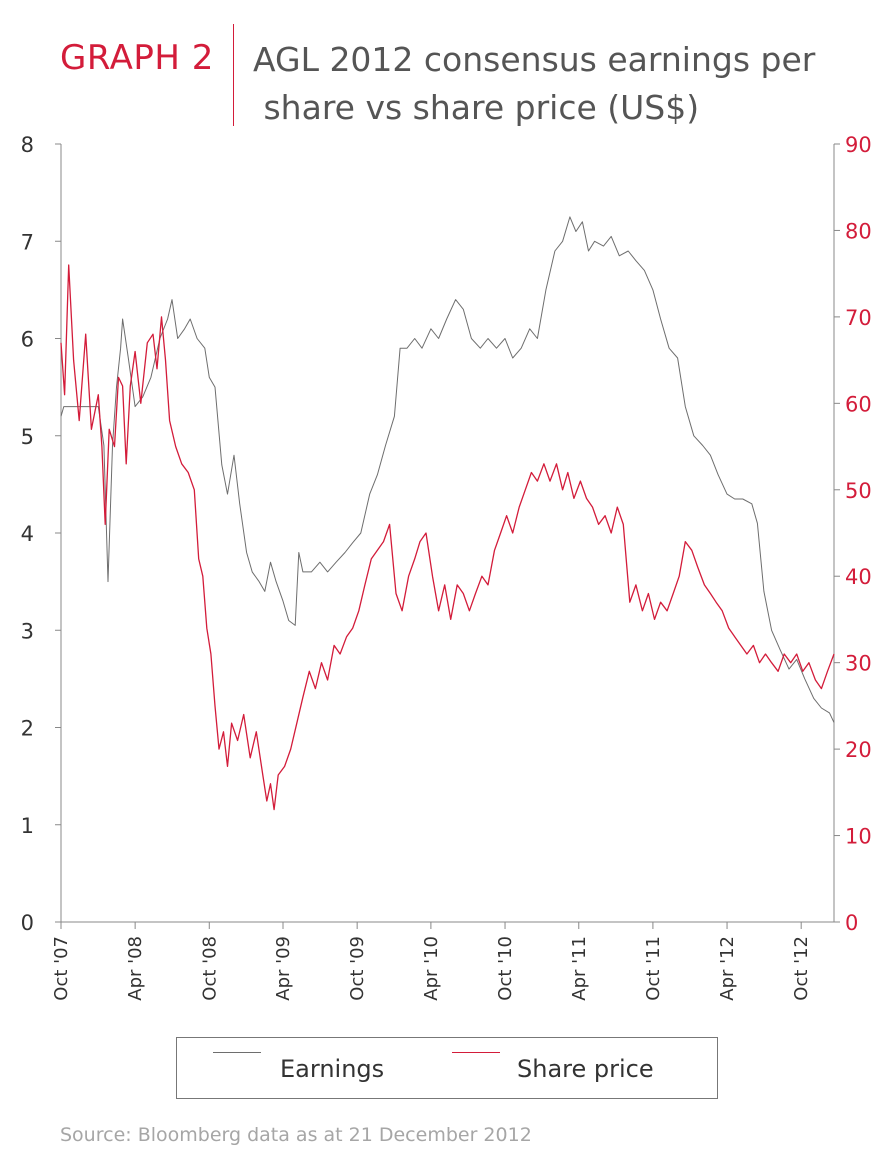 The width and height of the screenshot is (893, 1161). What do you see at coordinates (27, 729) in the screenshot?
I see `left-tick-label: 2` at bounding box center [27, 729].